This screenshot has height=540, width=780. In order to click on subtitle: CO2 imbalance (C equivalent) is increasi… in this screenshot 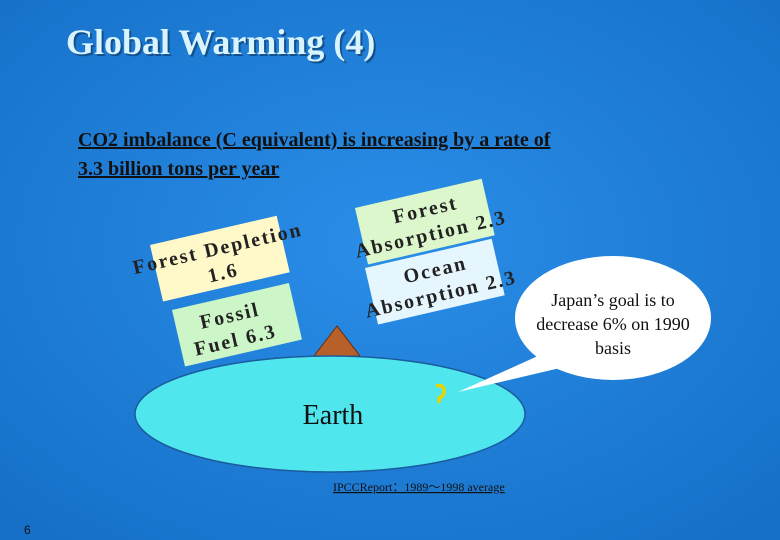, I will do `click(314, 154)`.